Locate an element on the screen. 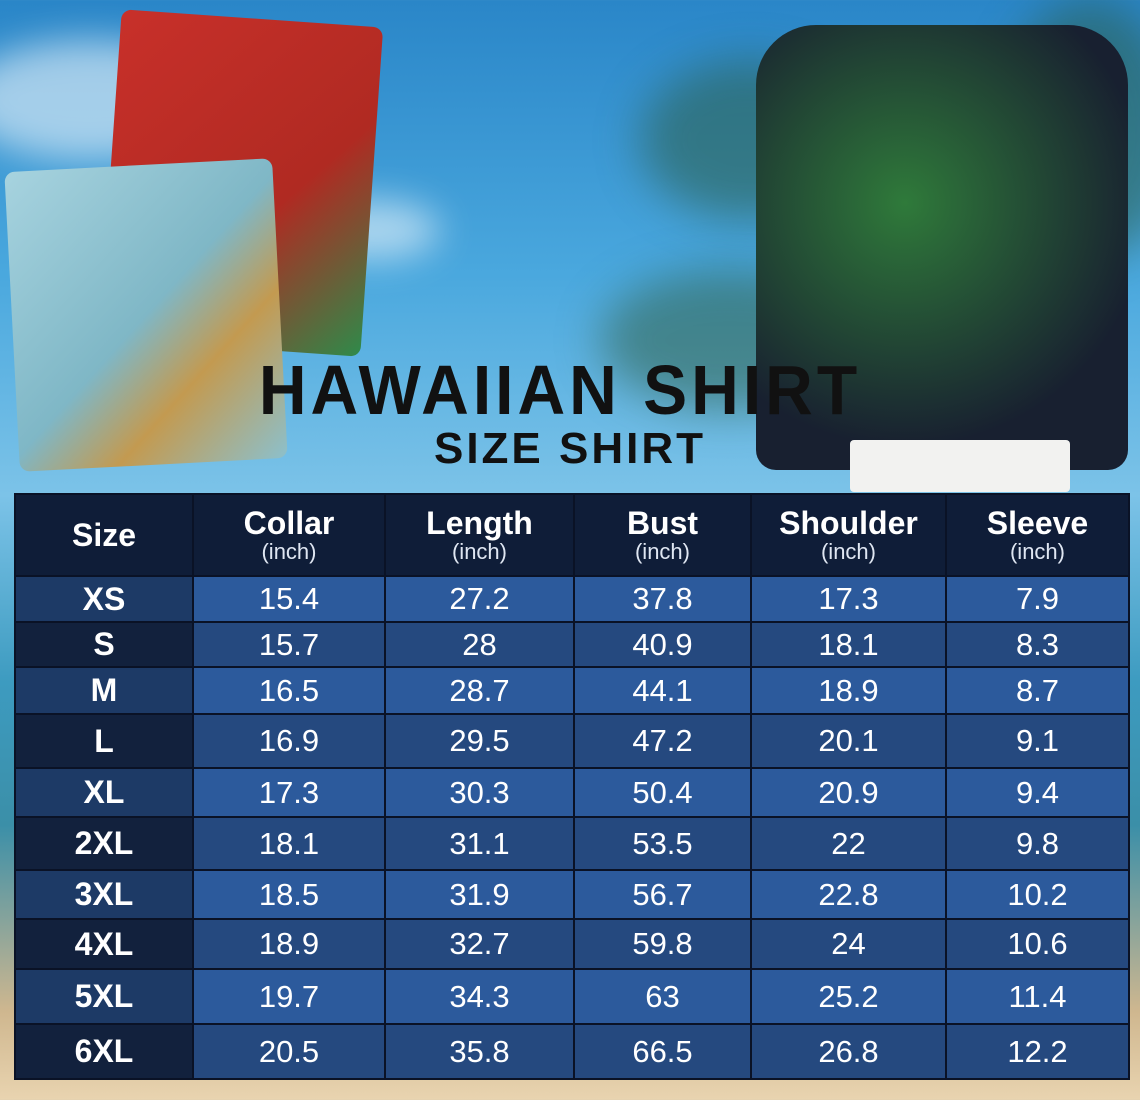  value-cell: 9.8 is located at coordinates (1037, 843).